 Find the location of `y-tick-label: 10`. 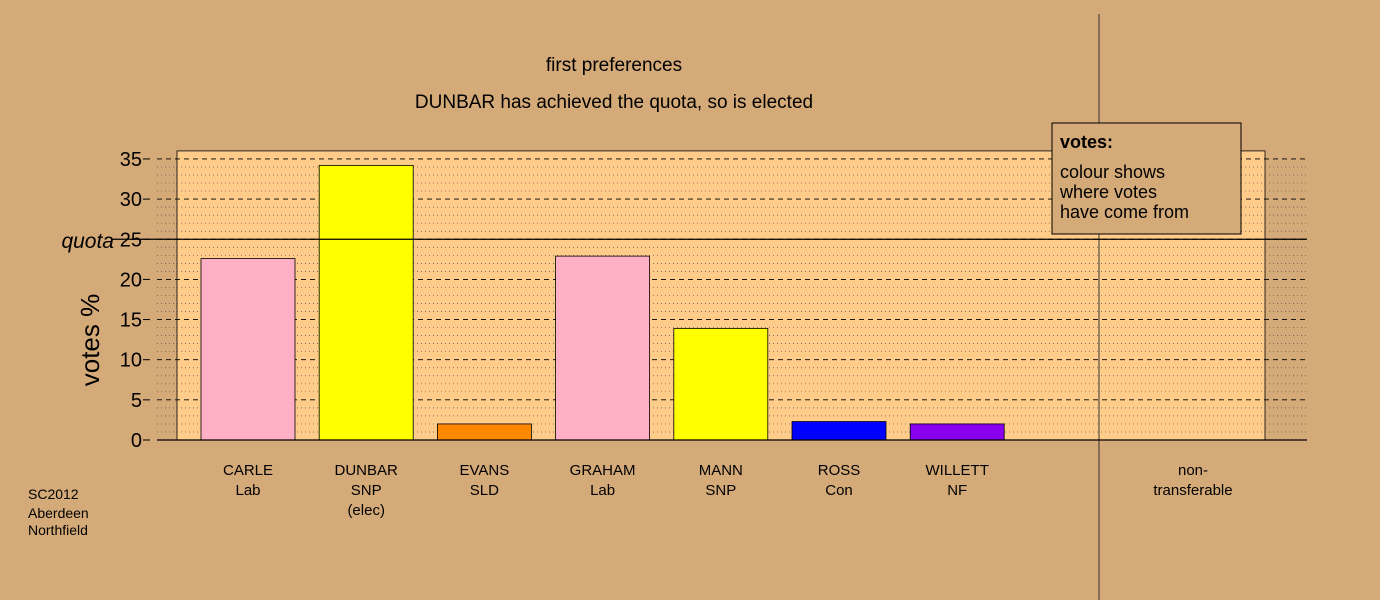

y-tick-label: 10 is located at coordinates (131, 361).